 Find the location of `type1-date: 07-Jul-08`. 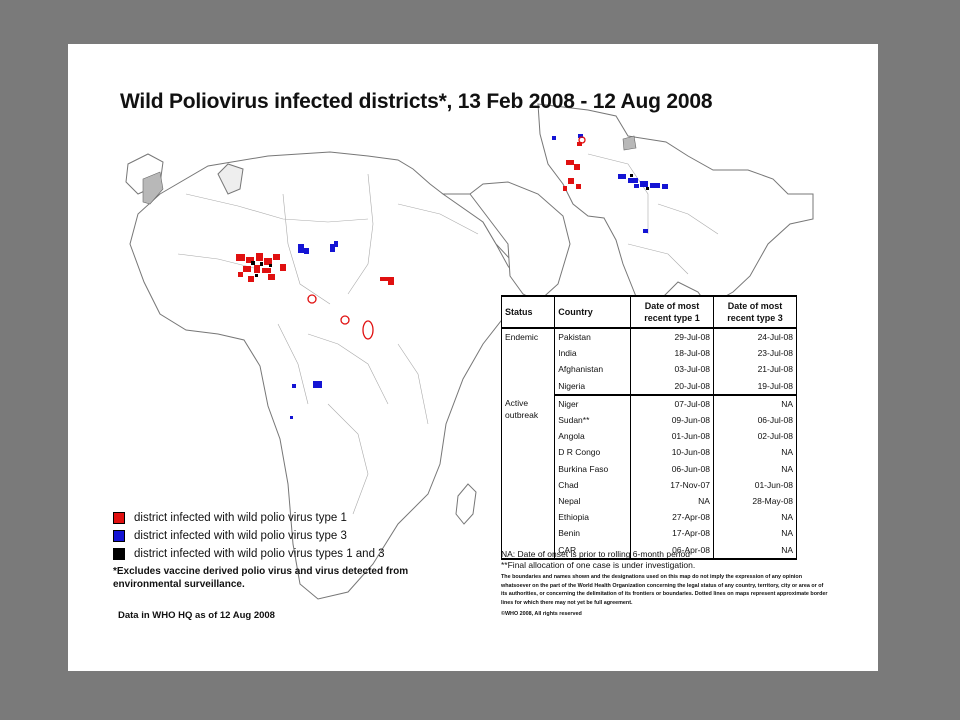

type1-date: 07-Jul-08 is located at coordinates (671, 403).